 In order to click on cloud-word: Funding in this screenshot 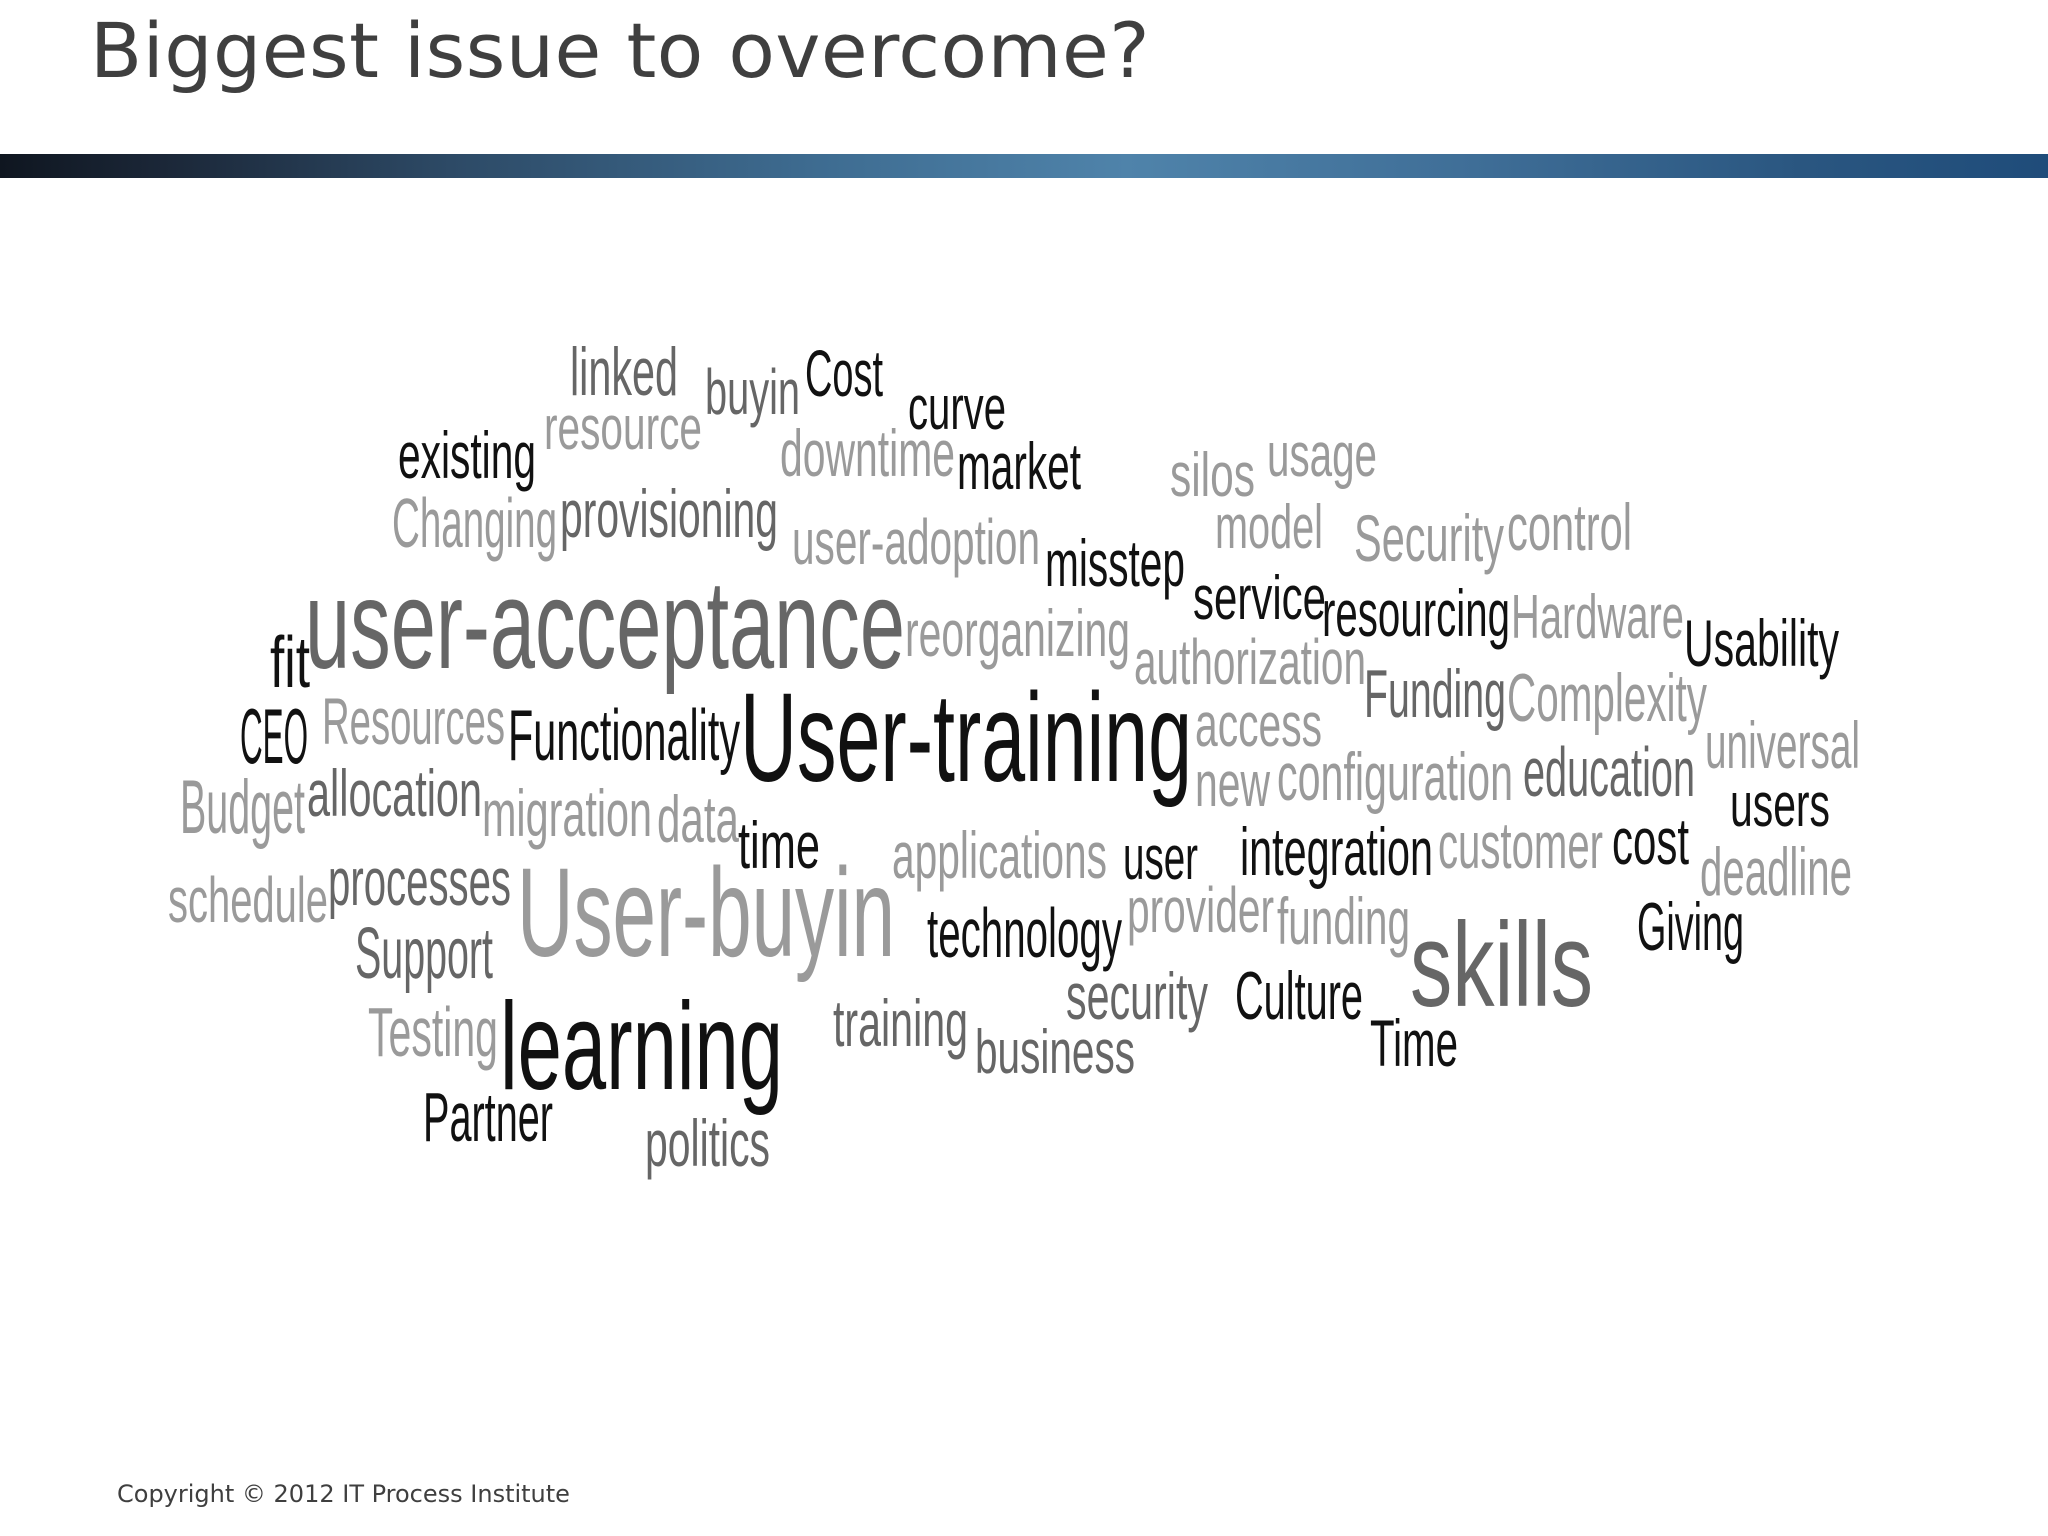, I will do `click(1435, 694)`.